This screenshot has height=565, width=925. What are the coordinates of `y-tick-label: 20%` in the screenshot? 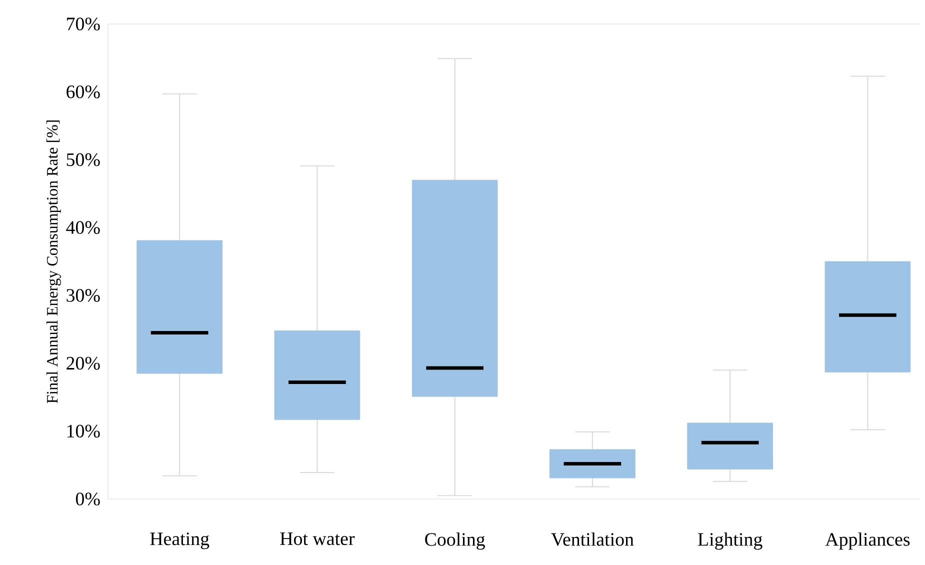 It's located at (83, 363).